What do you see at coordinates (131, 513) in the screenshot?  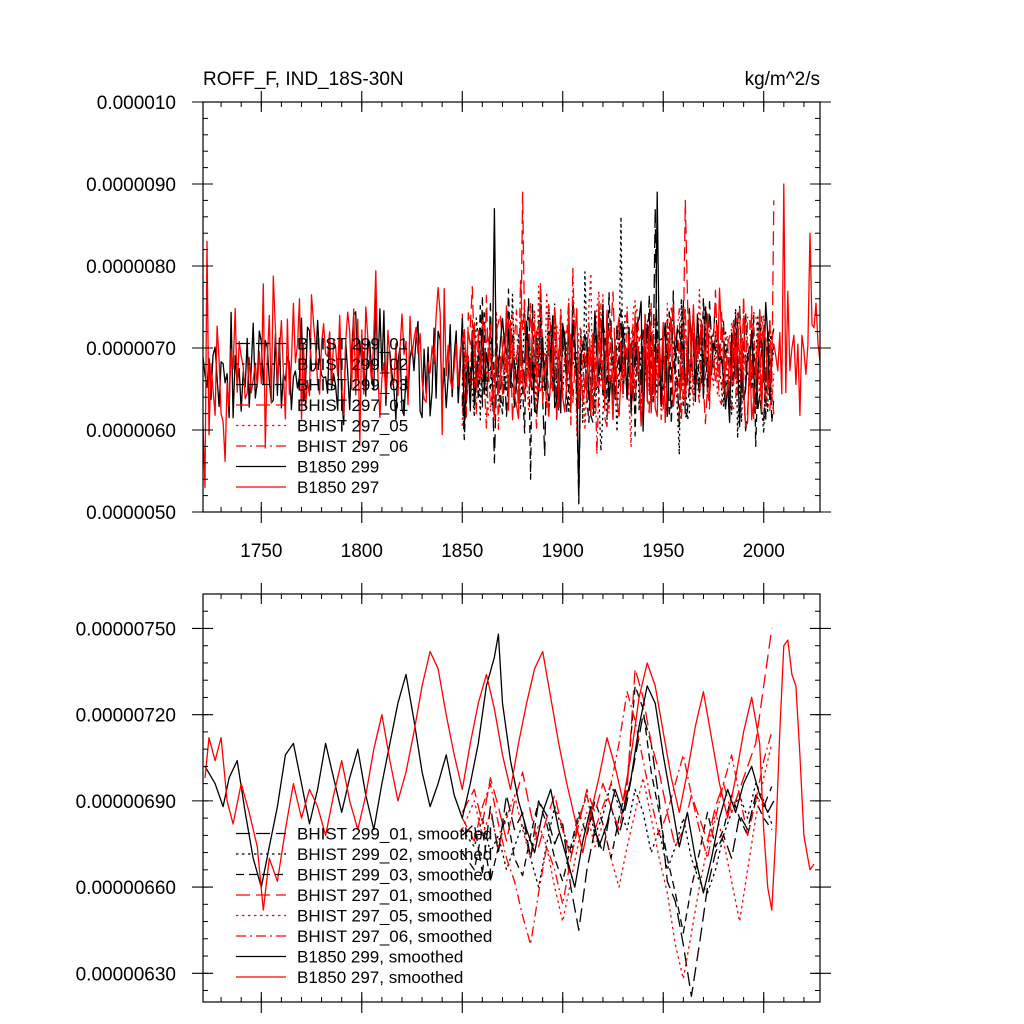 I see `y-tick-label: 0.0000050` at bounding box center [131, 513].